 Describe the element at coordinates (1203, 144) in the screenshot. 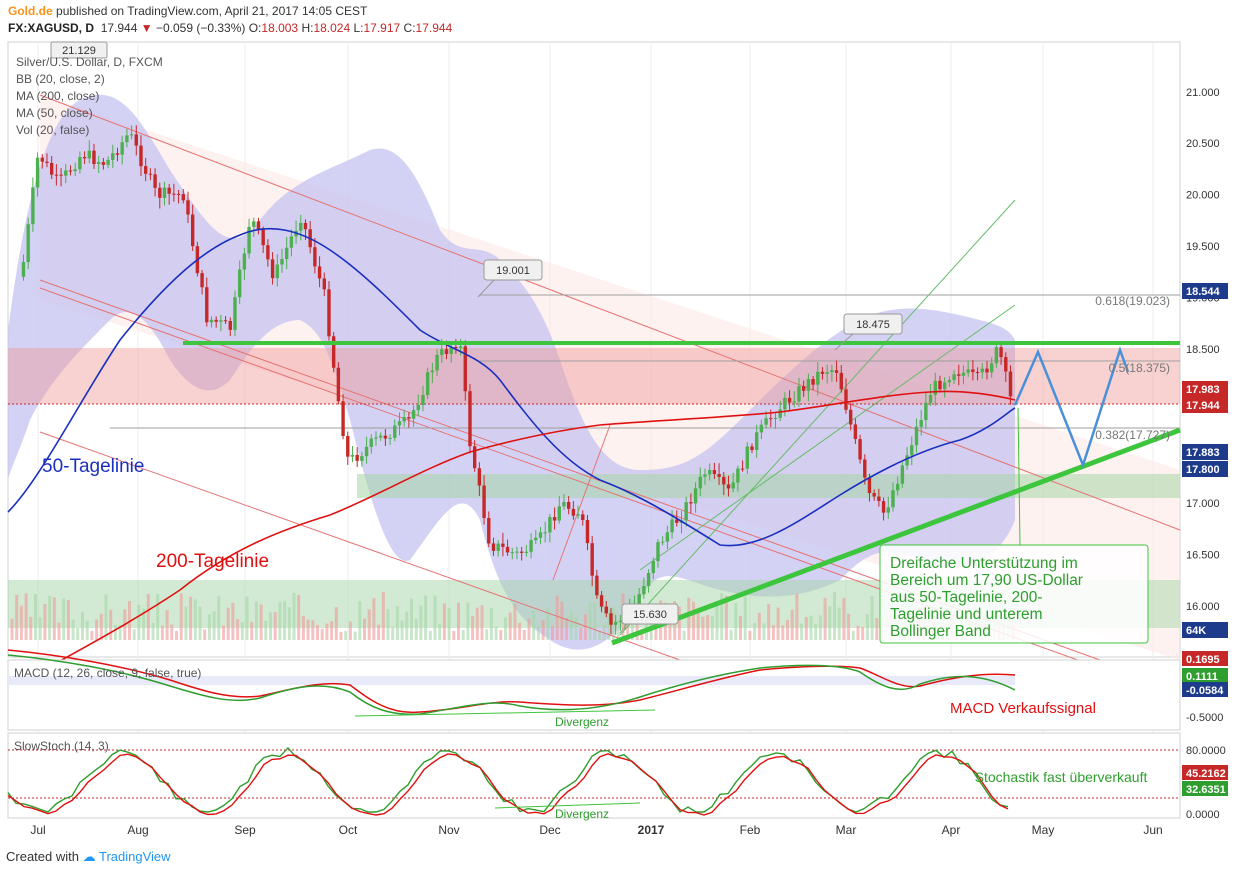

I see `y-tick-label: 20.500` at that location.